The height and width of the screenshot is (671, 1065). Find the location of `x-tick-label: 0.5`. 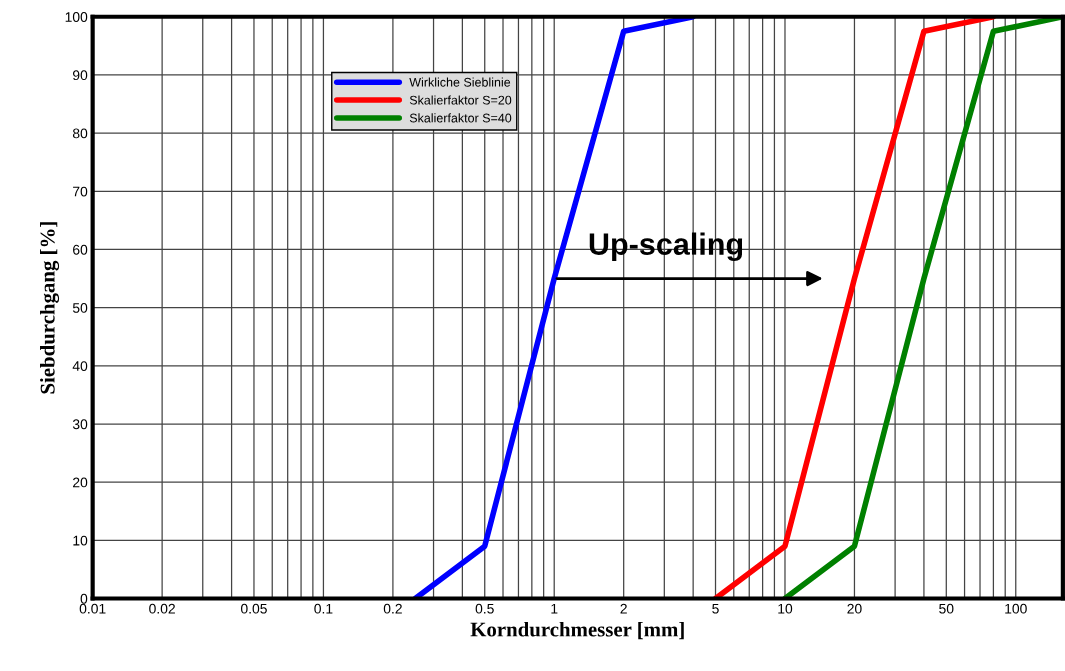

x-tick-label: 0.5 is located at coordinates (484, 608).